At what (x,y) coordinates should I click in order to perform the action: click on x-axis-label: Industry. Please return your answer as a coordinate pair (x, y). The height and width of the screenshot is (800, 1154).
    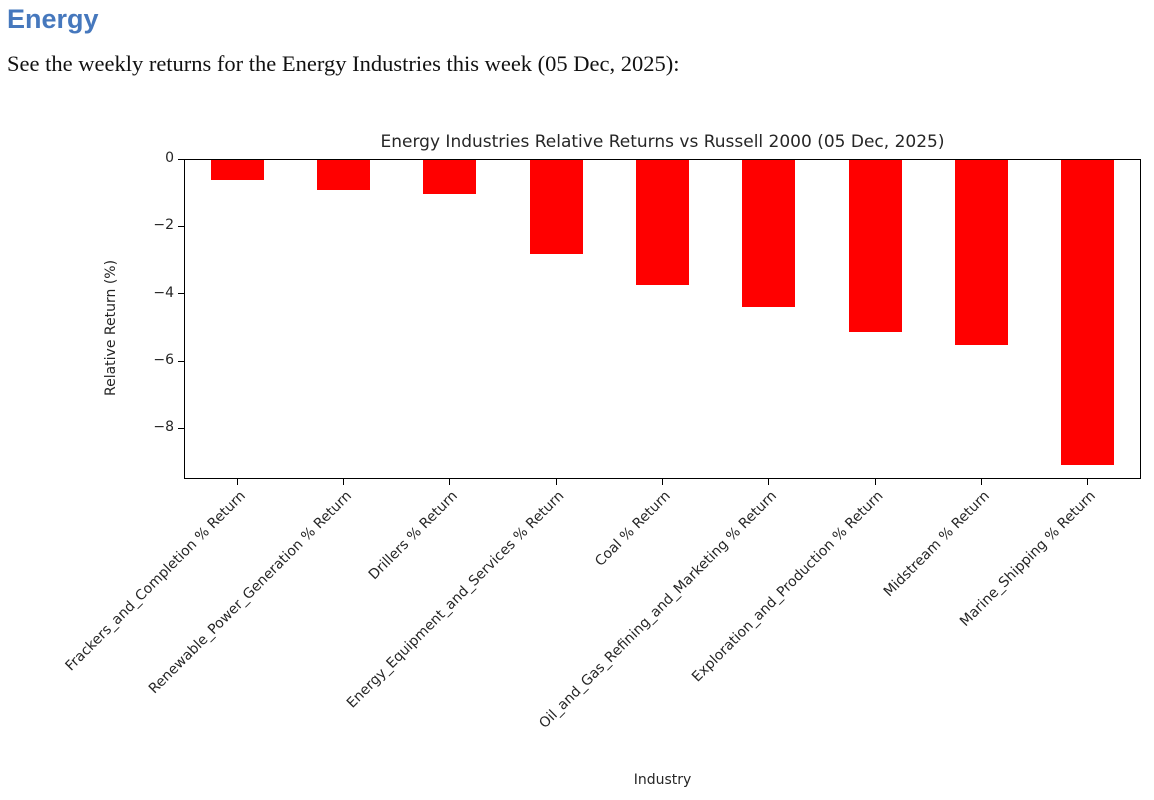
    Looking at the image, I should click on (662, 780).